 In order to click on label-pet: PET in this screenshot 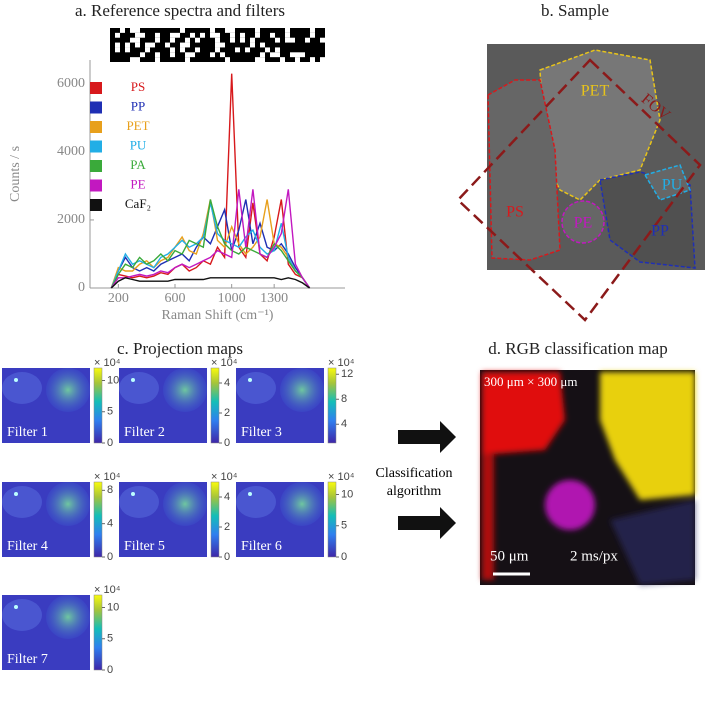, I will do `click(595, 91)`.